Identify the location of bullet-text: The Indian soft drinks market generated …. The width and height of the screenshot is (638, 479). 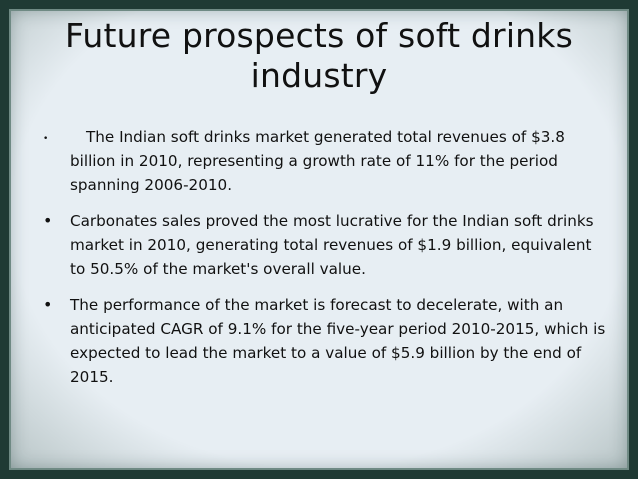
(317, 161).